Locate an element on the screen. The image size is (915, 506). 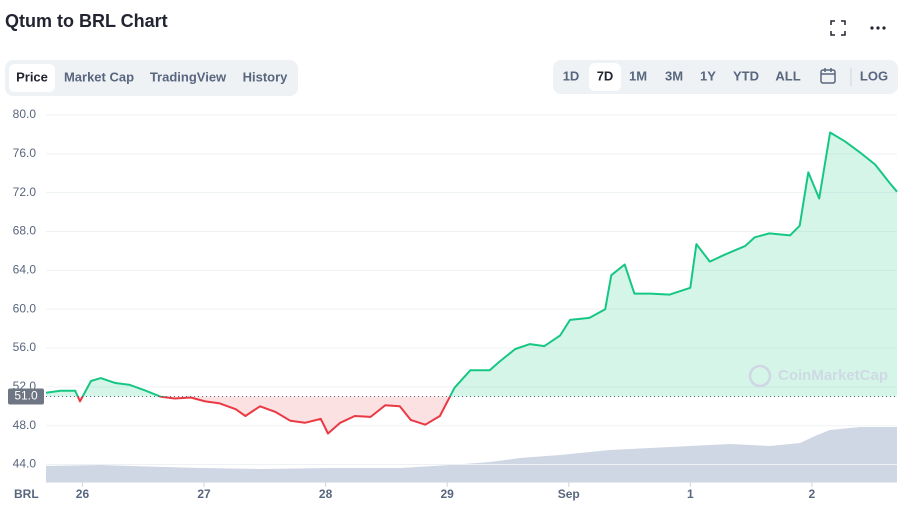
x-tick-label: 1 is located at coordinates (690, 494).